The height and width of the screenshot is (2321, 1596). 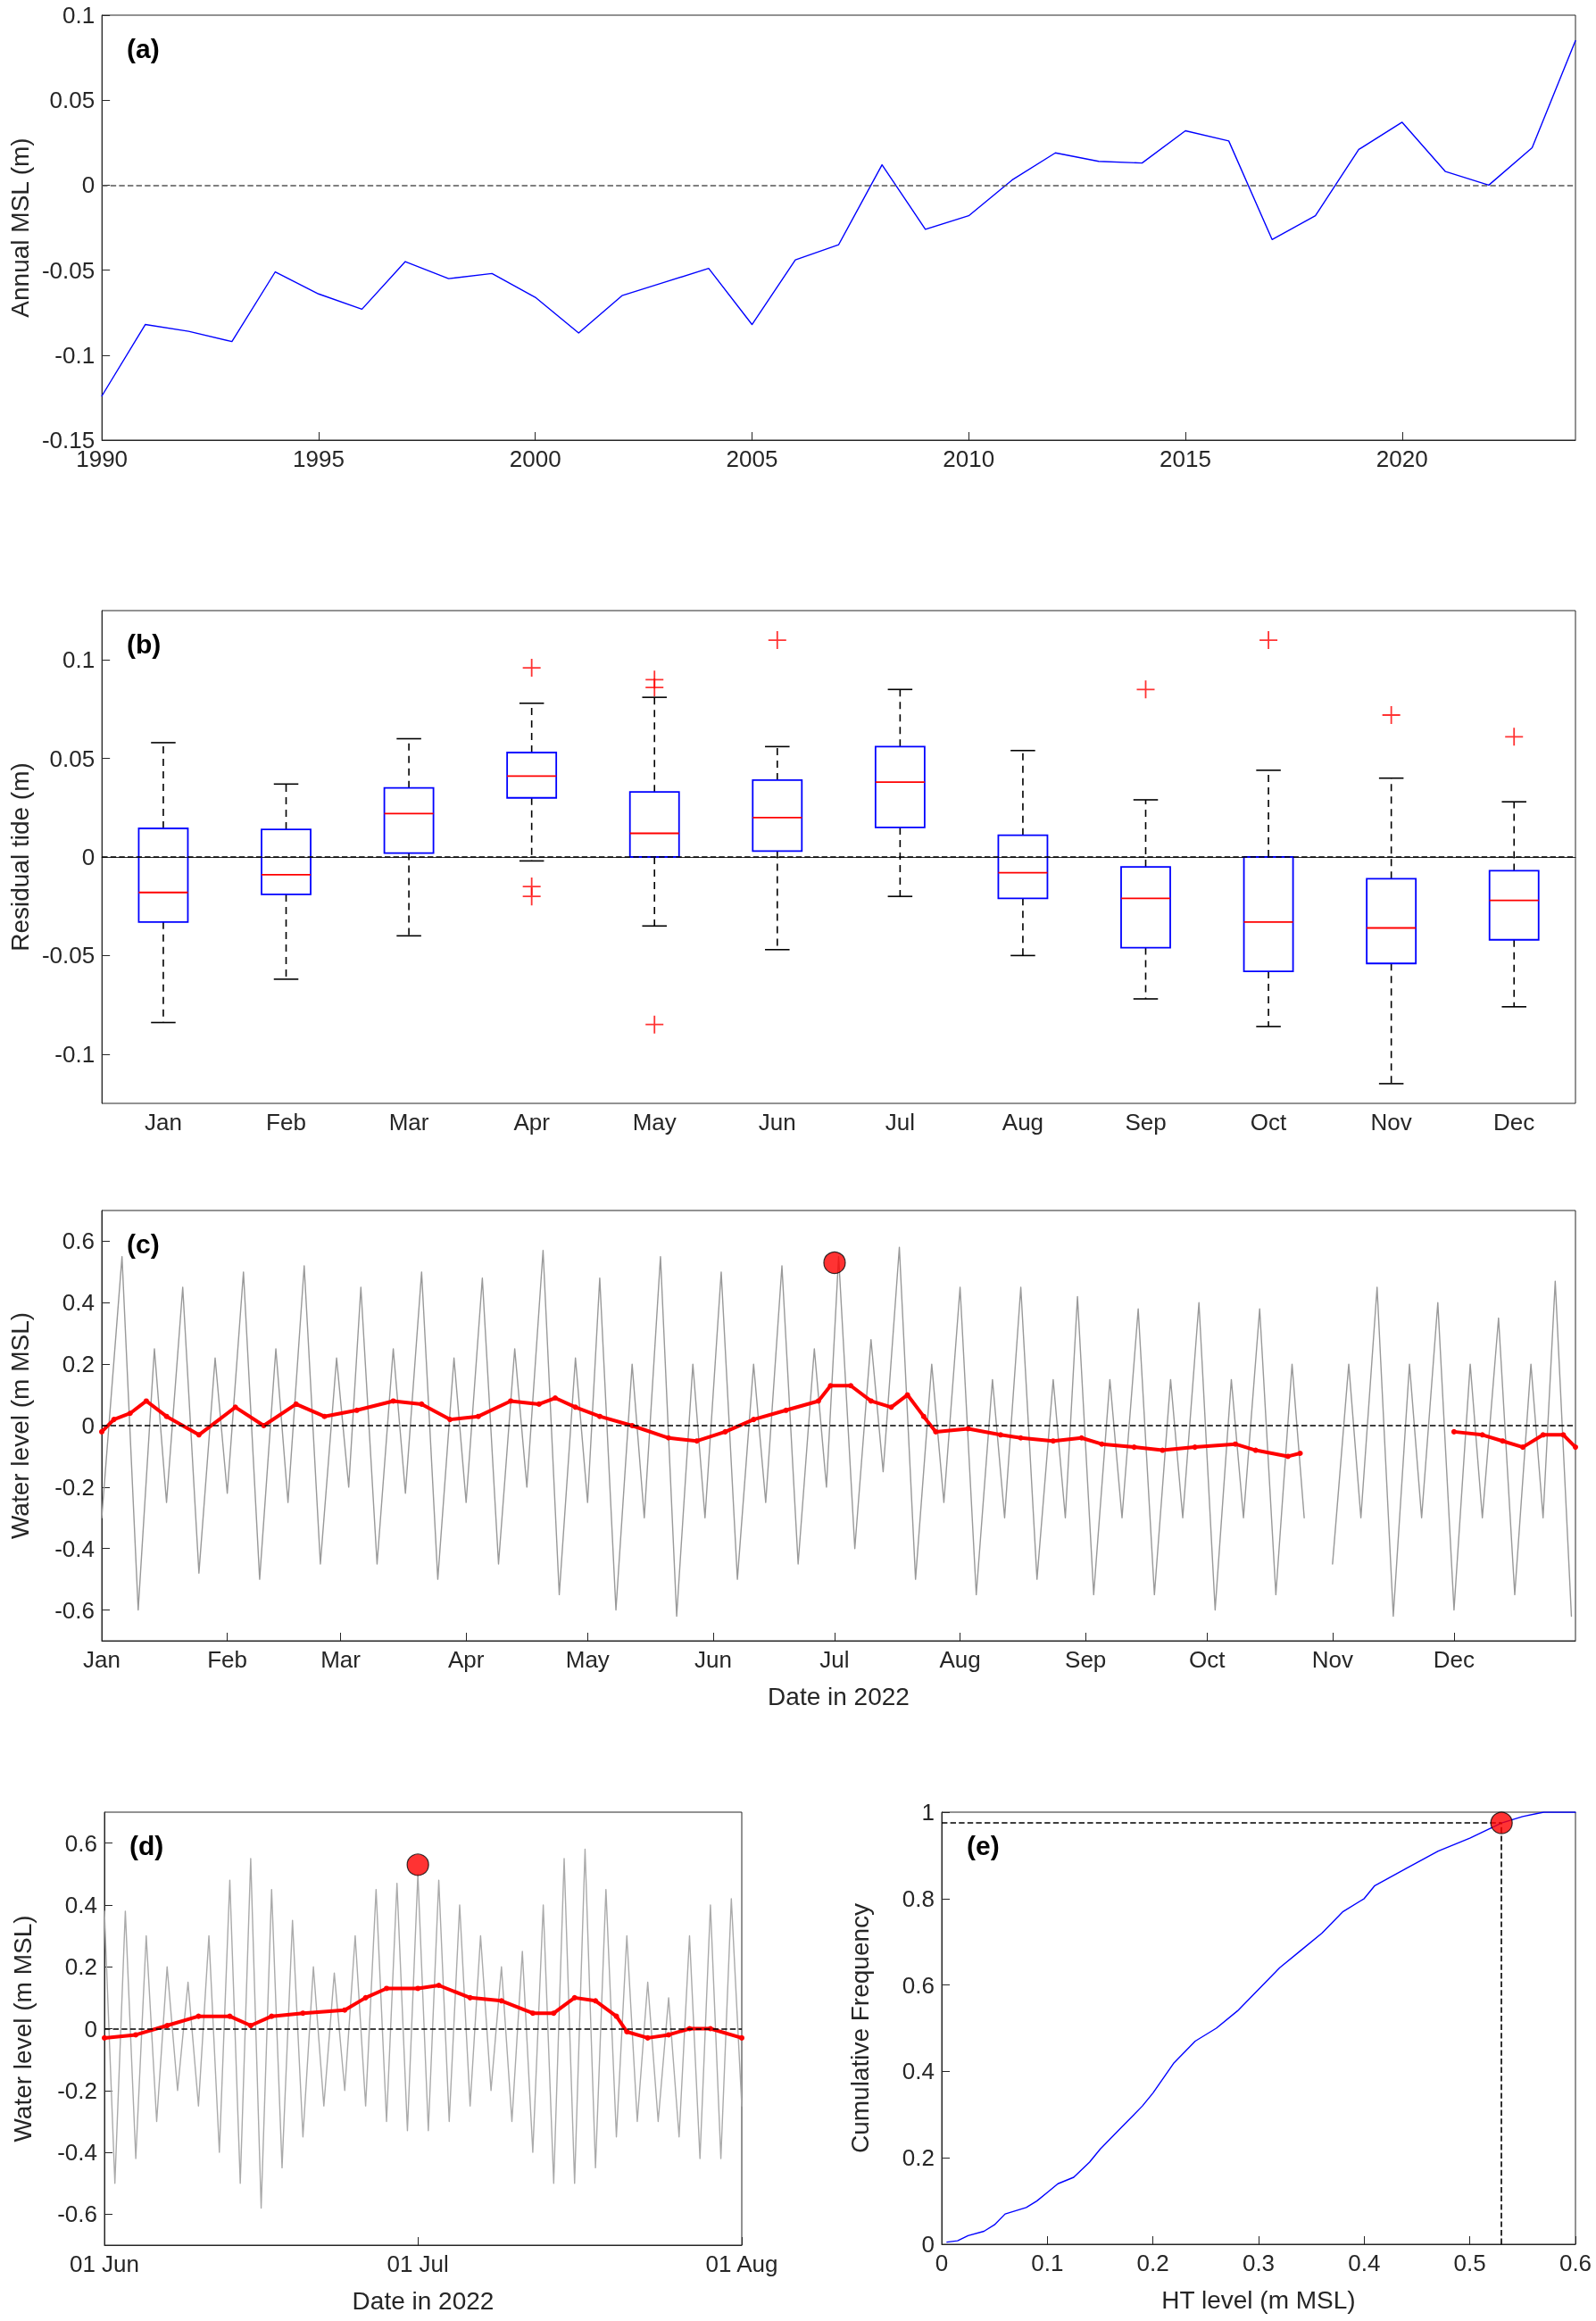 I want to click on annotation: (e), so click(x=983, y=1845).